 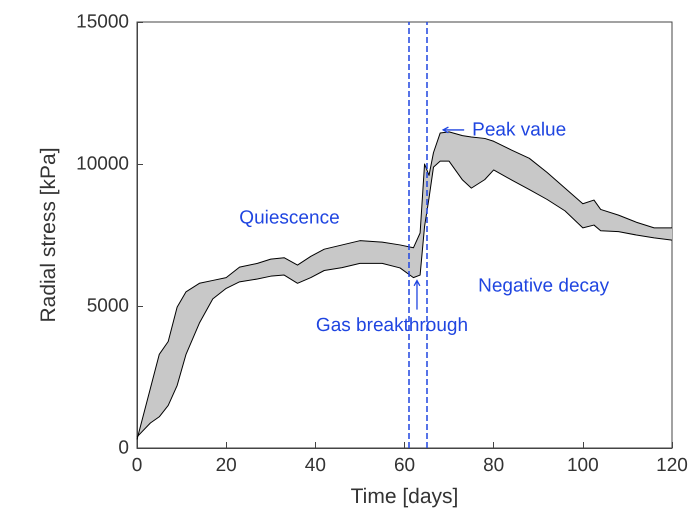 What do you see at coordinates (102, 164) in the screenshot?
I see `y-tick-label: 10000` at bounding box center [102, 164].